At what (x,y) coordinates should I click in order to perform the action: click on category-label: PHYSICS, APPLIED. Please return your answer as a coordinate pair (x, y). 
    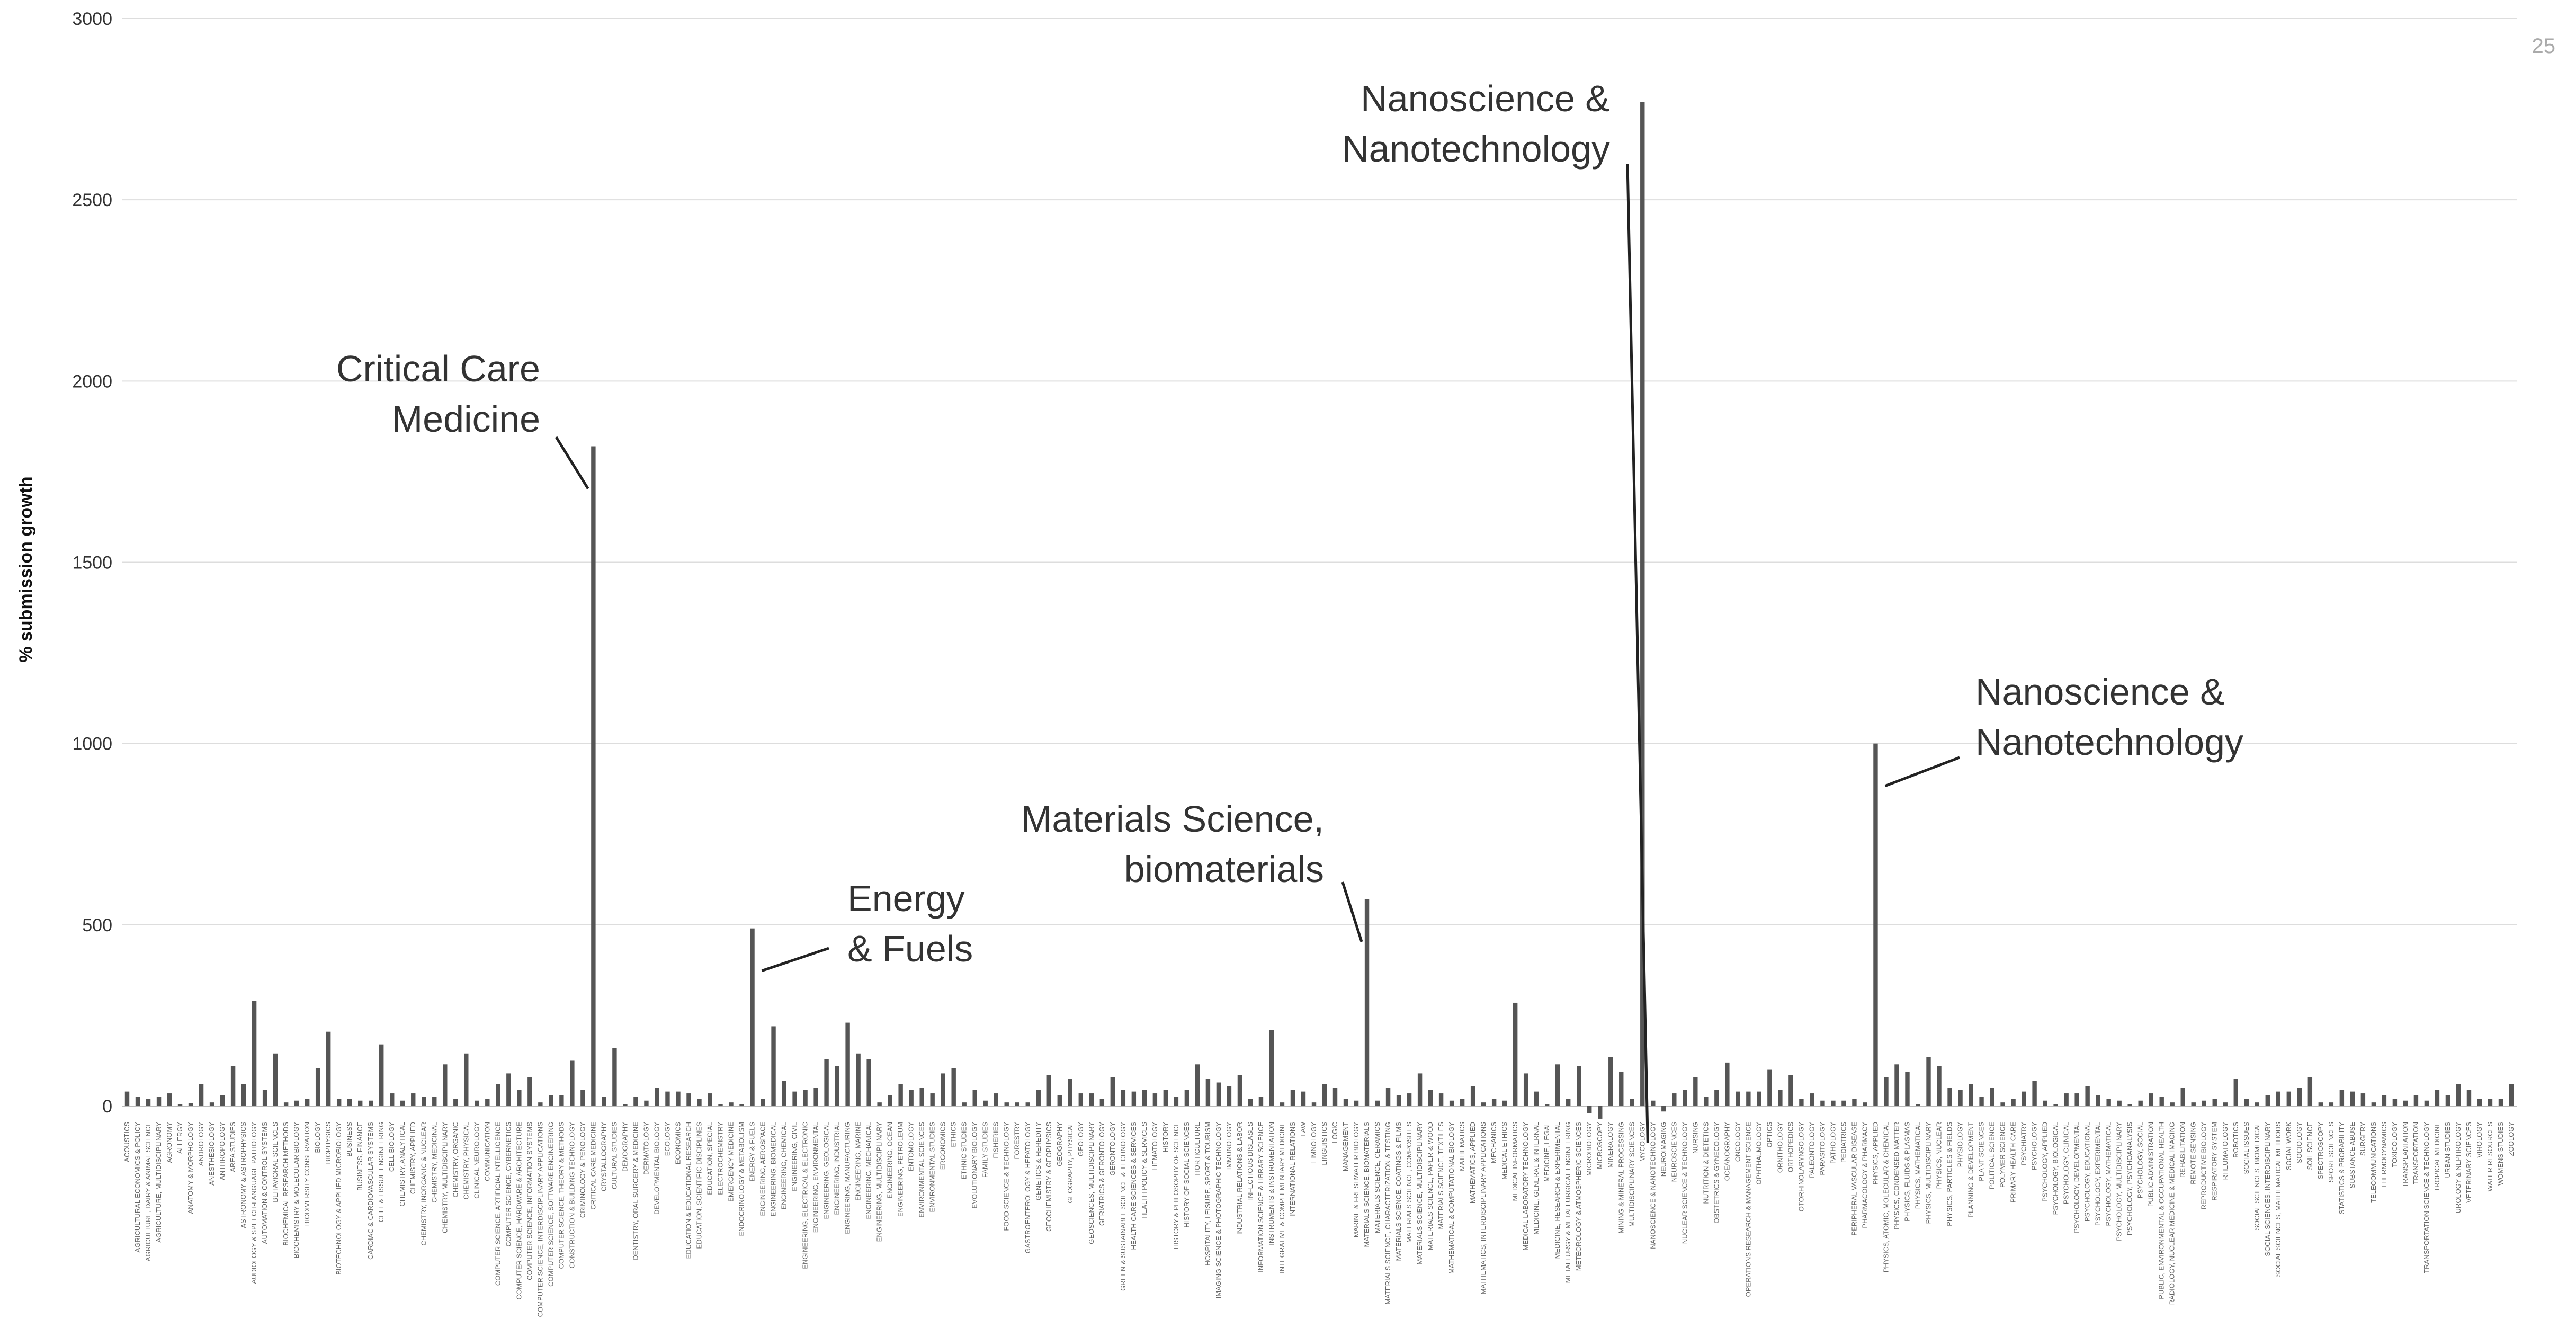
    Looking at the image, I should click on (1875, 1153).